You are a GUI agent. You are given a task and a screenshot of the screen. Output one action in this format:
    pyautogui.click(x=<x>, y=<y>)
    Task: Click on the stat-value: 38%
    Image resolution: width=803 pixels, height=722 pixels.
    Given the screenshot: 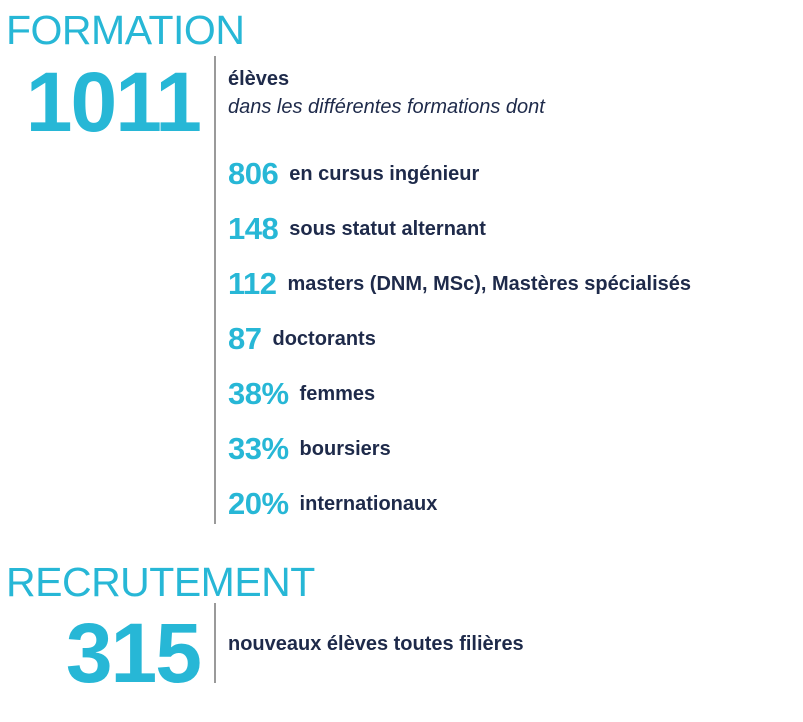 What is the action you would take?
    pyautogui.click(x=258, y=393)
    